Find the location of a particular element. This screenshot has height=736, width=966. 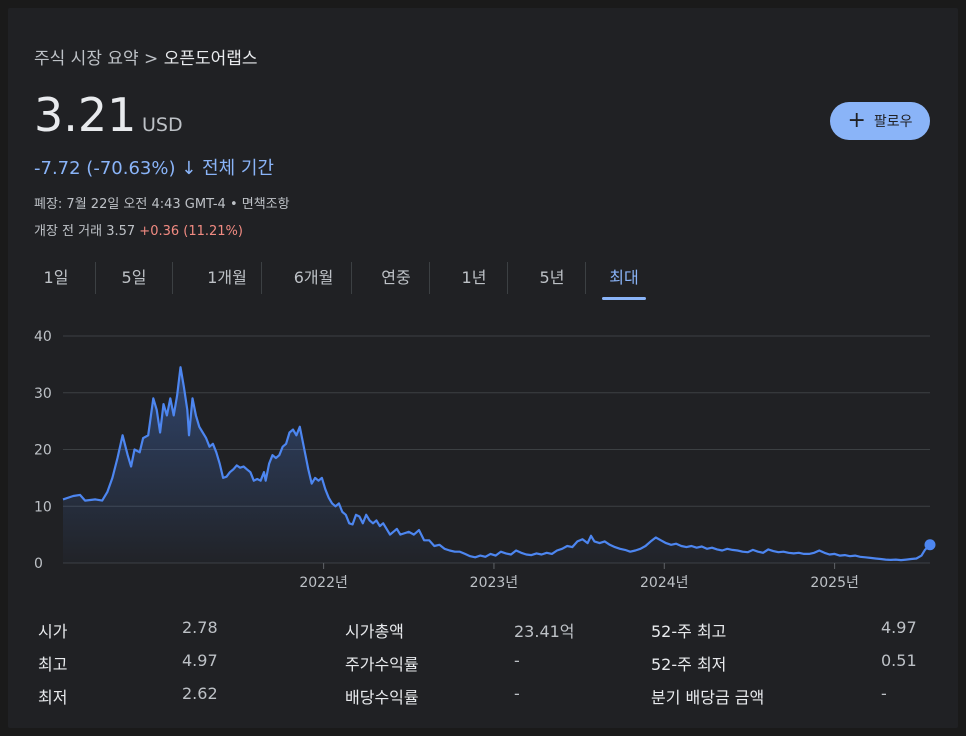

breadcrumb-prefix: 주식 시장 요약 > is located at coordinates (96, 59).